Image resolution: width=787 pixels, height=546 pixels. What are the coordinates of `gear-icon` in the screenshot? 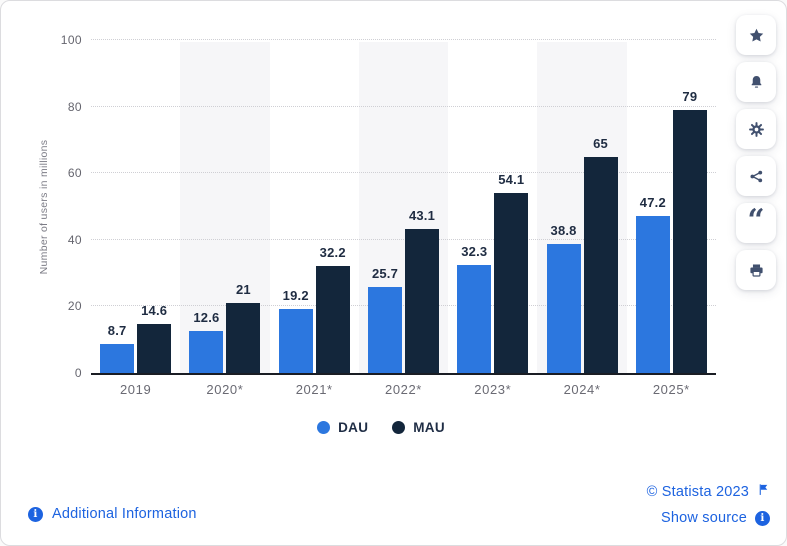 It's located at (756, 129).